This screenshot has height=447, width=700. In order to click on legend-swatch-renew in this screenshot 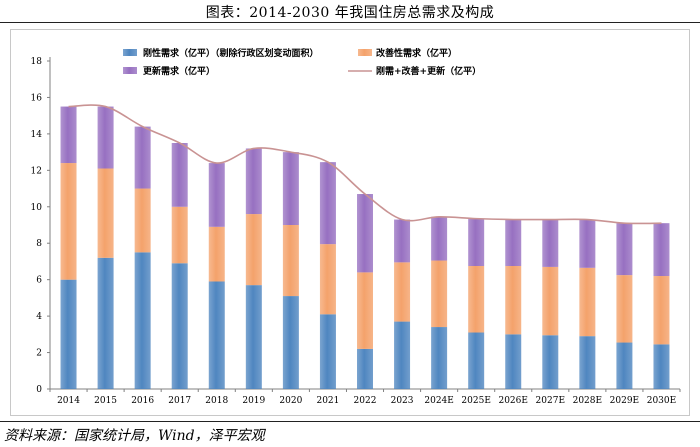, I will do `click(130, 70)`.